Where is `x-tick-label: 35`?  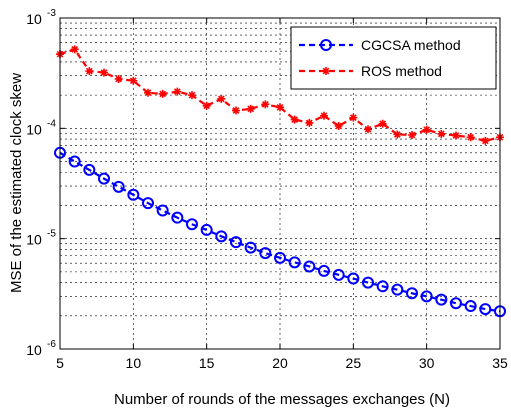
x-tick-label: 35 is located at coordinates (500, 363).